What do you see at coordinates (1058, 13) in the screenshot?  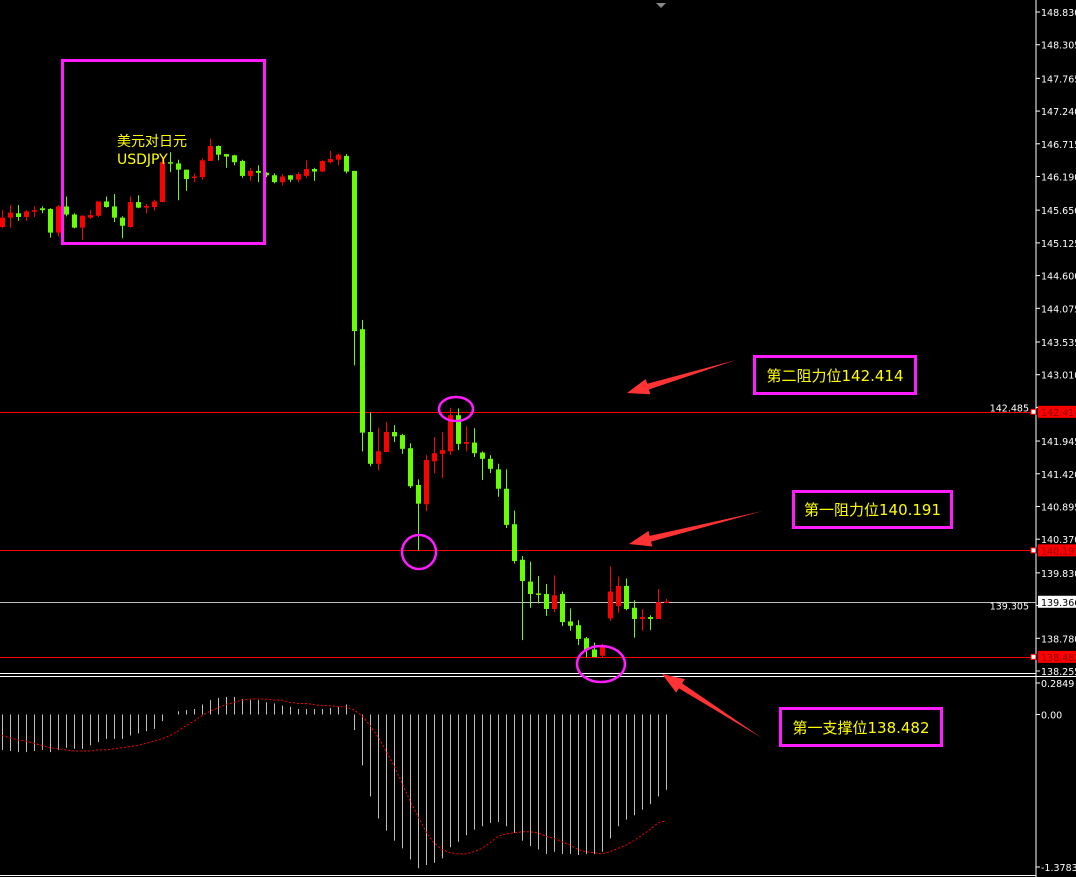 I see `price-tick-label: 148.830` at bounding box center [1058, 13].